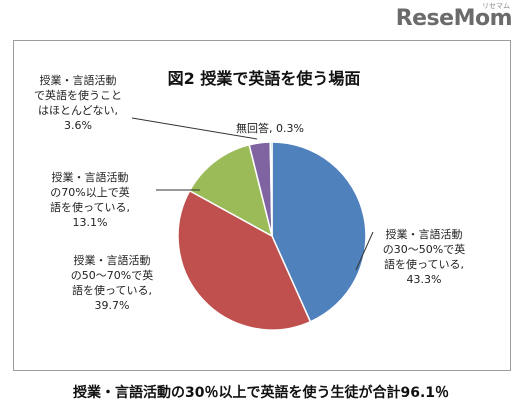  What do you see at coordinates (78, 125) in the screenshot?
I see `data-label-value: 3.6%` at bounding box center [78, 125].